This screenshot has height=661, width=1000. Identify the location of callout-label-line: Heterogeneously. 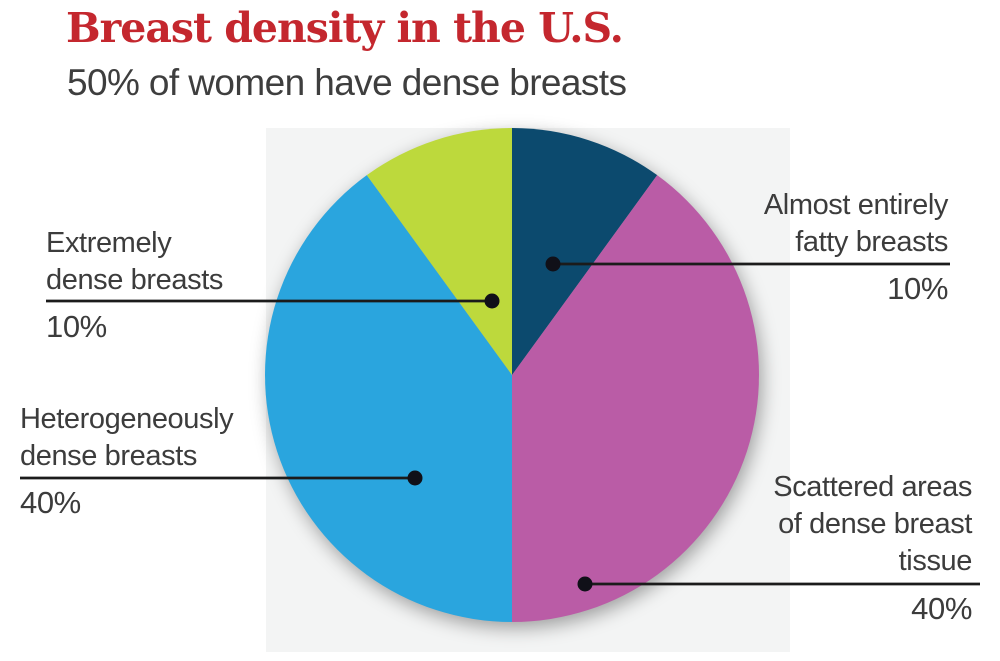
(127, 419).